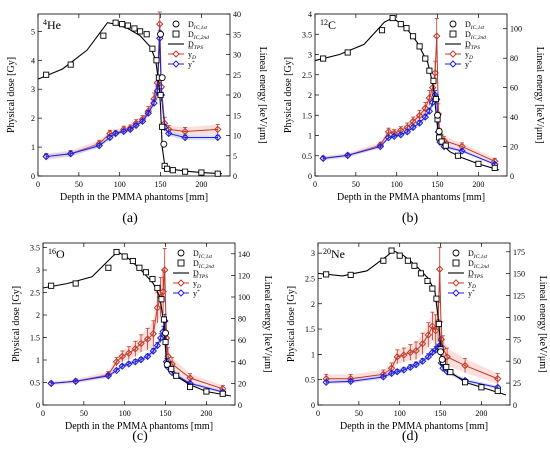  I want to click on y-tick-label: 2.5, so click(35, 293).